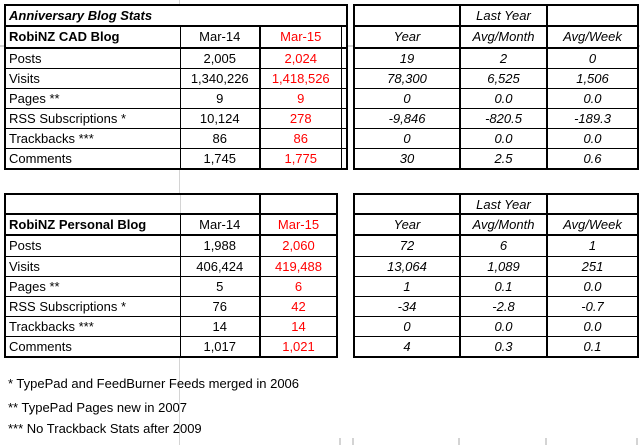 The width and height of the screenshot is (640, 445). I want to click on mar15-value-cell: 9, so click(301, 98).